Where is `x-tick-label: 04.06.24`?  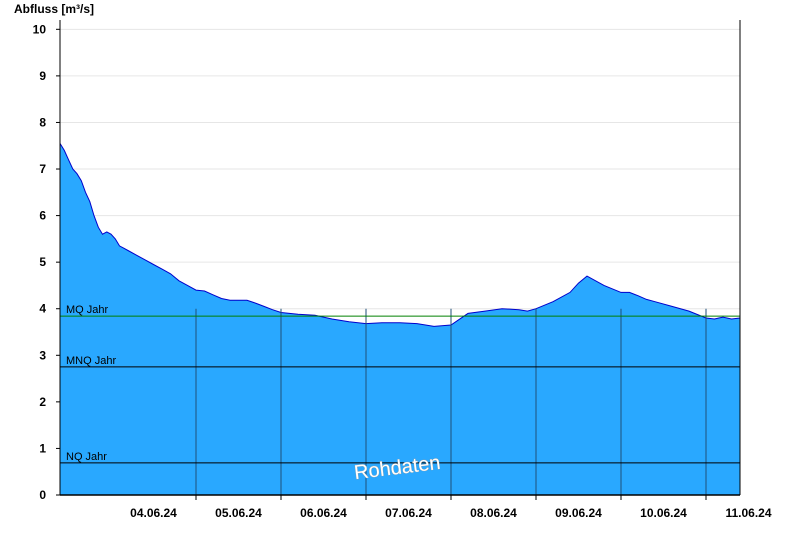 x-tick-label: 04.06.24 is located at coordinates (153, 513).